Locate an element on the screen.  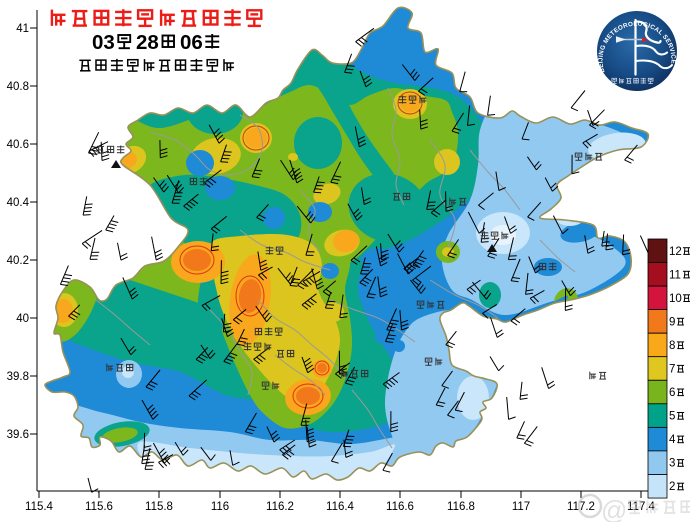
svg-text: 8 is located at coordinates (672, 346).